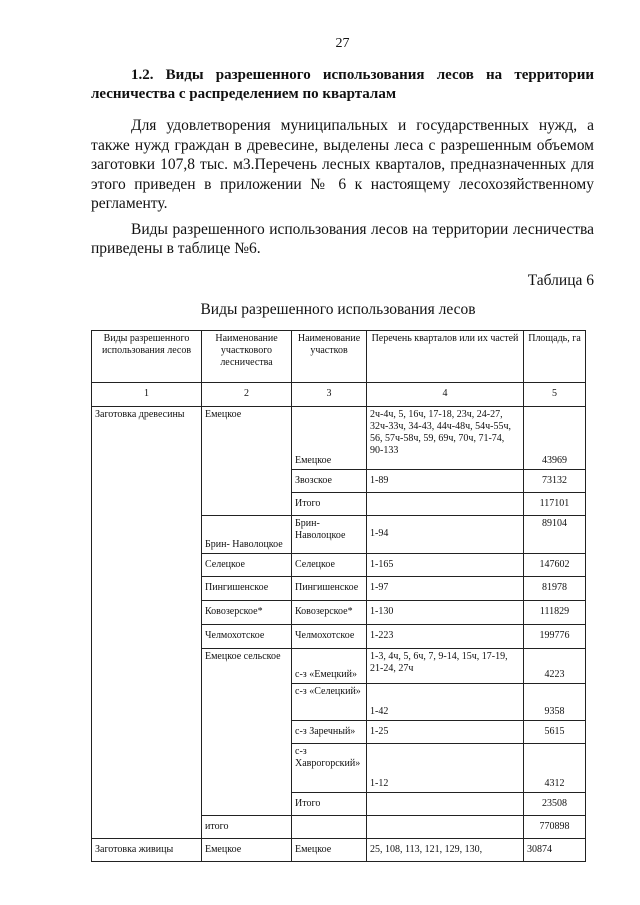  Describe the element at coordinates (329, 767) in the screenshot. I see `plot-name-cell: с-з Хаврогорский»` at that location.